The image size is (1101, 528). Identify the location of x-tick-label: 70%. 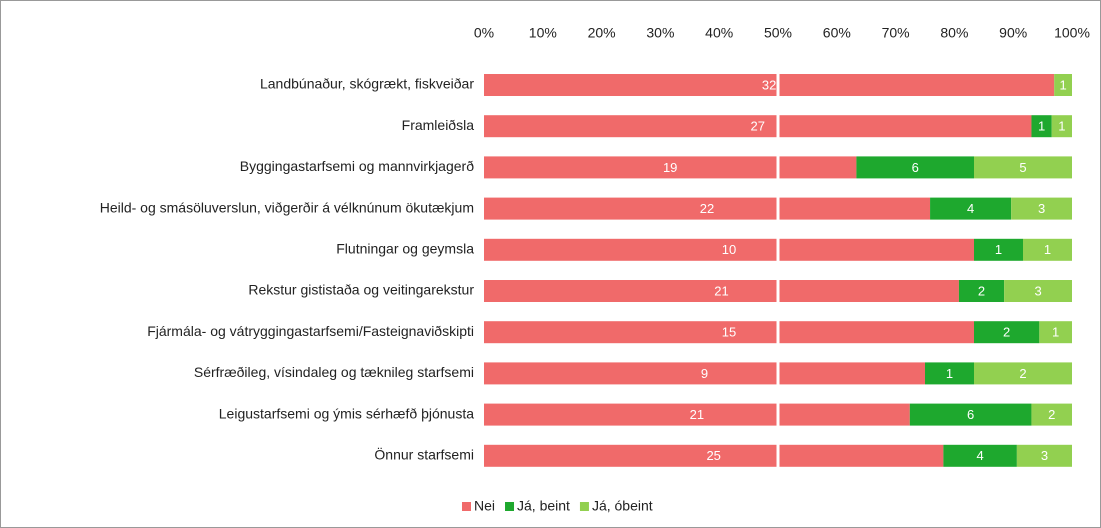
(896, 33).